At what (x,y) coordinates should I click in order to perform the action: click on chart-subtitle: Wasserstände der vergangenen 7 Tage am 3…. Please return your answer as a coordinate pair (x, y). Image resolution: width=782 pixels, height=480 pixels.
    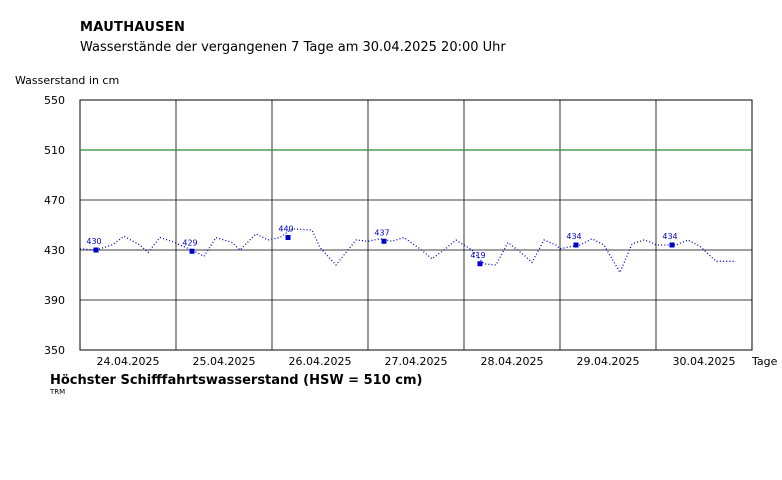
    Looking at the image, I should click on (293, 47).